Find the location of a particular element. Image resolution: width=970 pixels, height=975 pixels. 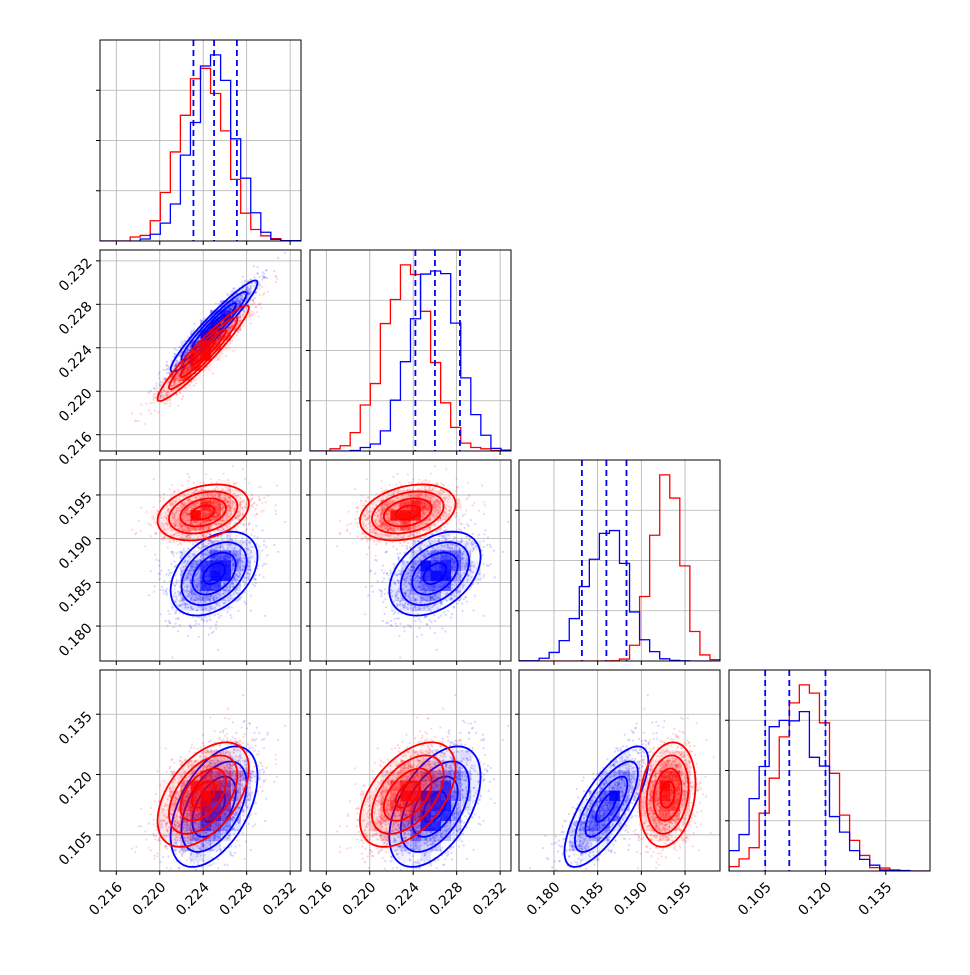

y-tick-label: 0.220 is located at coordinates (76, 406).